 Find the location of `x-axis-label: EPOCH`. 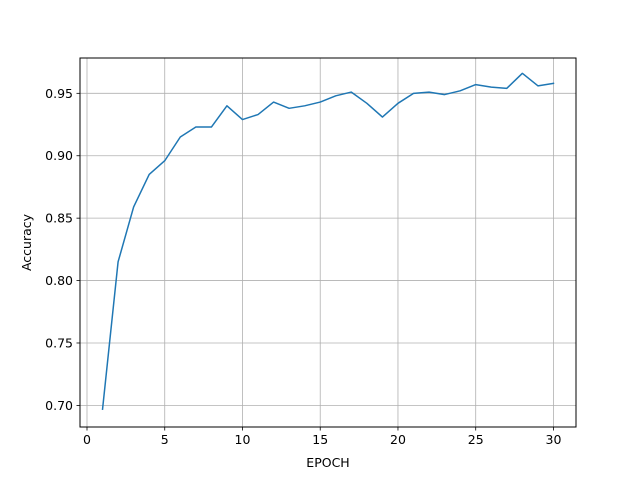

x-axis-label: EPOCH is located at coordinates (327, 462).